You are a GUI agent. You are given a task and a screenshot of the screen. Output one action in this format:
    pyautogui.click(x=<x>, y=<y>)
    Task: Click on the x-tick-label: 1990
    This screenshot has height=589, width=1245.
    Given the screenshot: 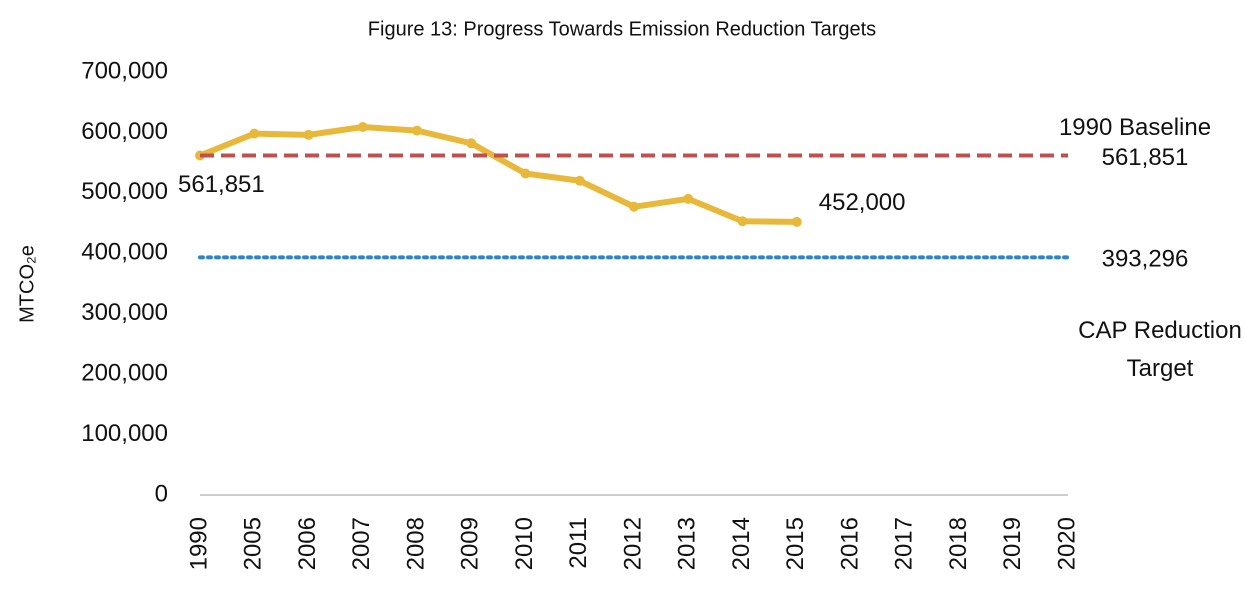 What is the action you would take?
    pyautogui.click(x=198, y=543)
    